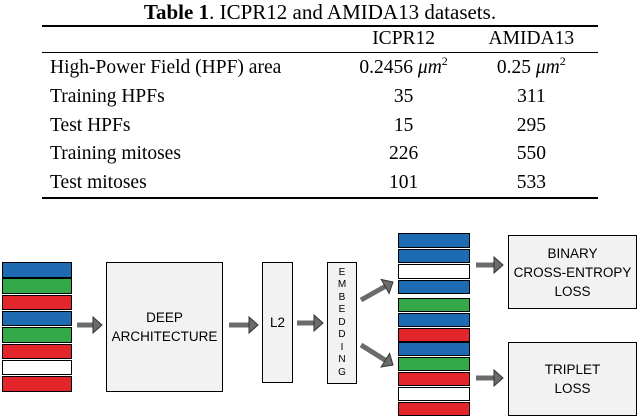  Describe the element at coordinates (531, 154) in the screenshot. I see `cell-amida13: 550` at that location.